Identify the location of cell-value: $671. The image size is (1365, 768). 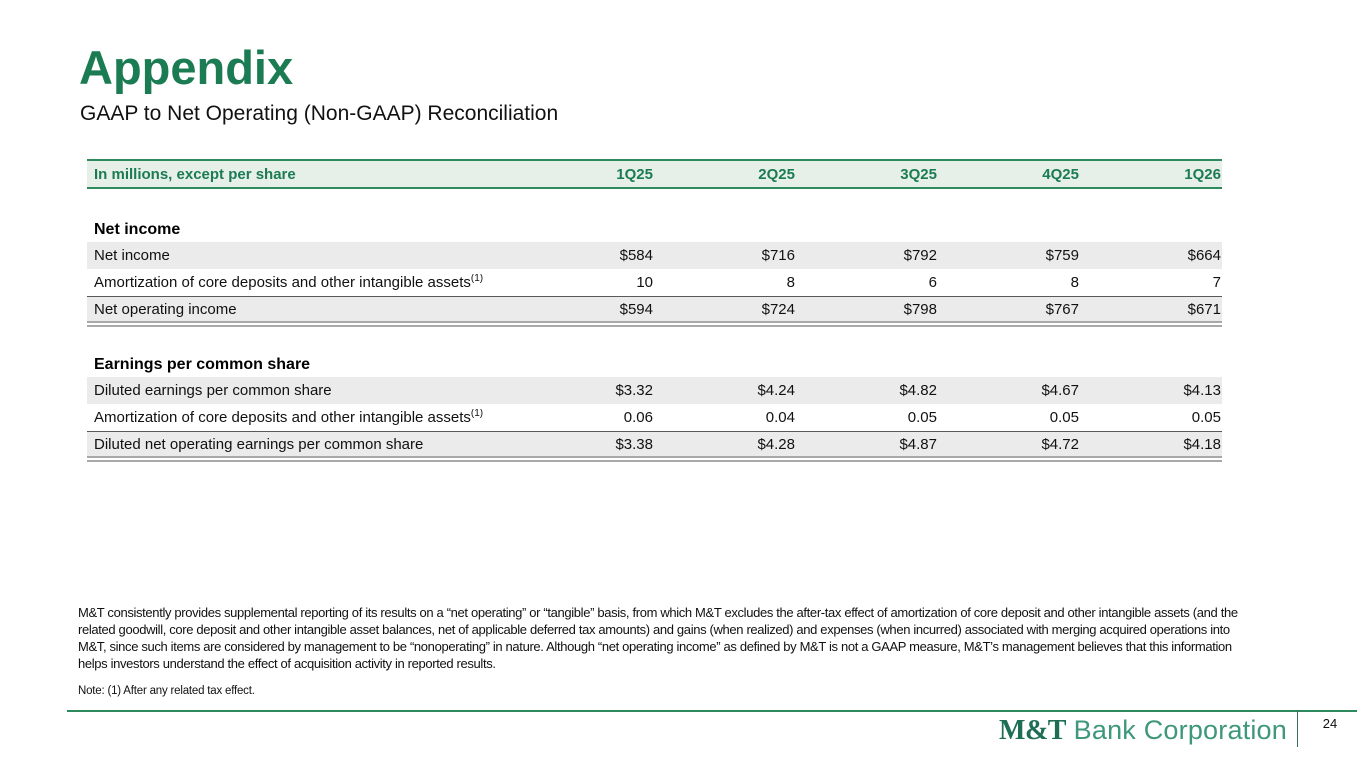
(1204, 309).